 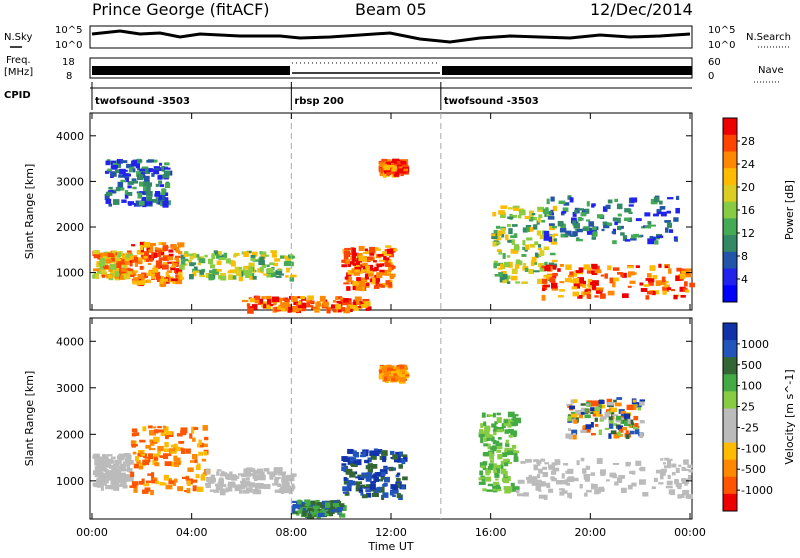 I want to click on colorbar-cell, so click(x=730, y=366).